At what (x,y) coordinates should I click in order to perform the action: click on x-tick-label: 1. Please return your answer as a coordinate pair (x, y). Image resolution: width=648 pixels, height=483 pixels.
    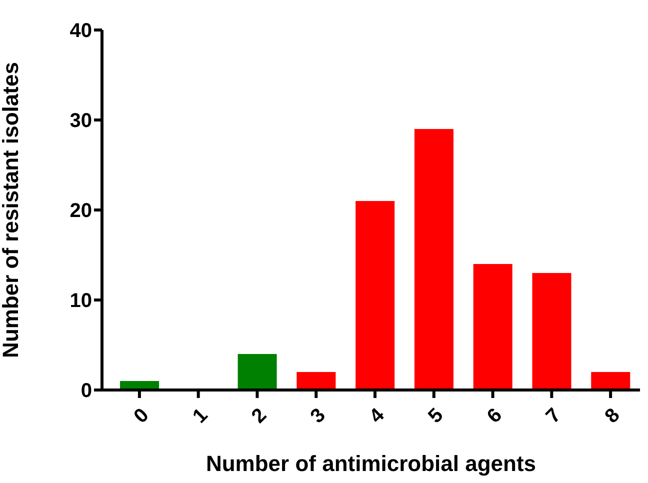
    Looking at the image, I should click on (200, 416).